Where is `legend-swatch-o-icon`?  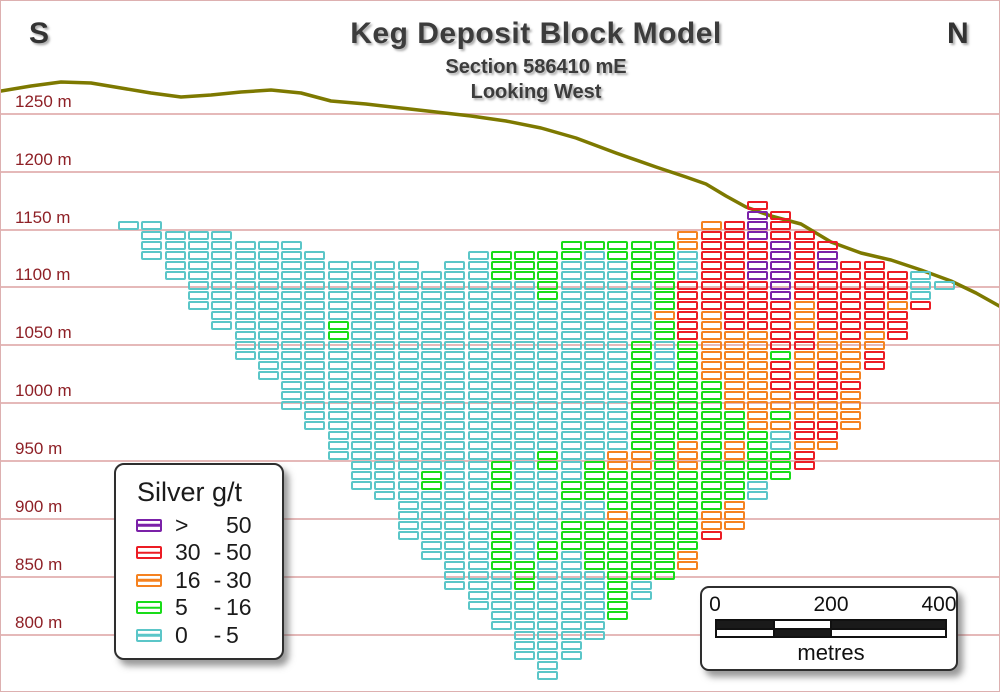
legend-swatch-o-icon is located at coordinates (149, 580).